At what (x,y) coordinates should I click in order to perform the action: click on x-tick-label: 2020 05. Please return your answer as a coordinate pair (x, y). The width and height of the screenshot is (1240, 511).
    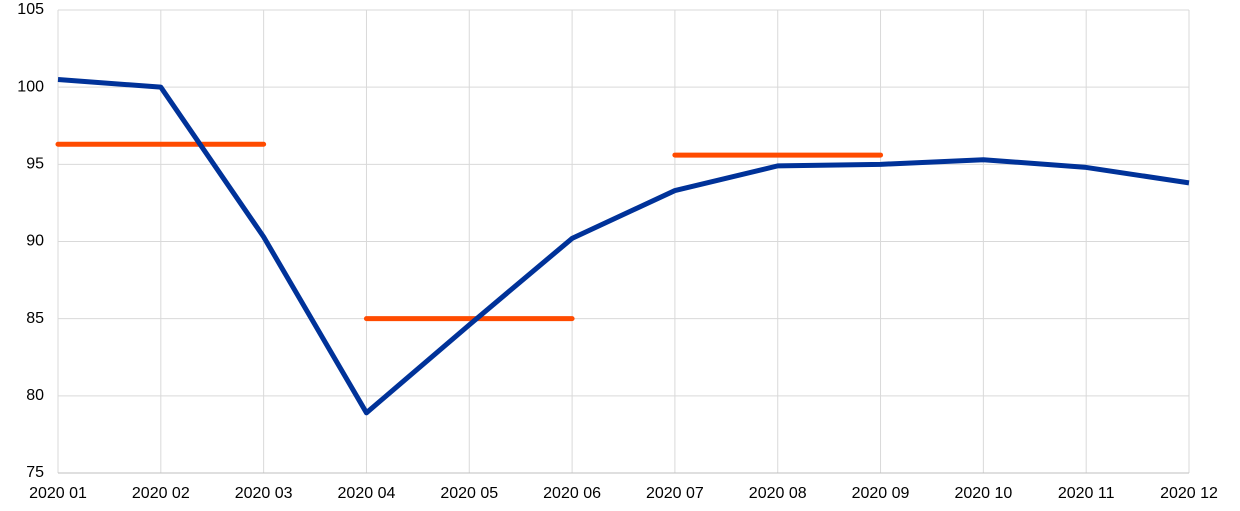
    Looking at the image, I should click on (469, 493).